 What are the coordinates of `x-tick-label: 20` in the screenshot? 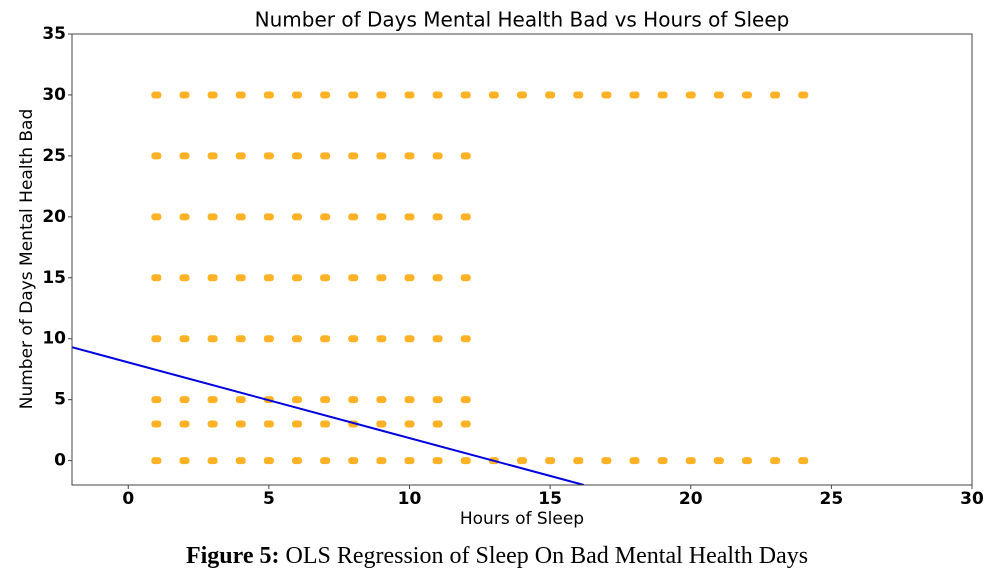 It's located at (691, 499).